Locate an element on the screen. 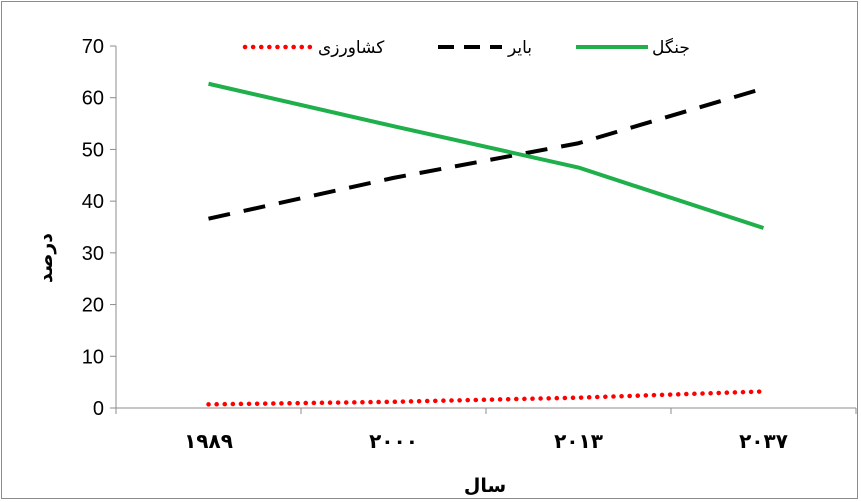  x-axis: ۱۹۸۹ ۲۰۰۰ ۲۰۱۳ ۲۰۳۷ is located at coordinates (486, 430).